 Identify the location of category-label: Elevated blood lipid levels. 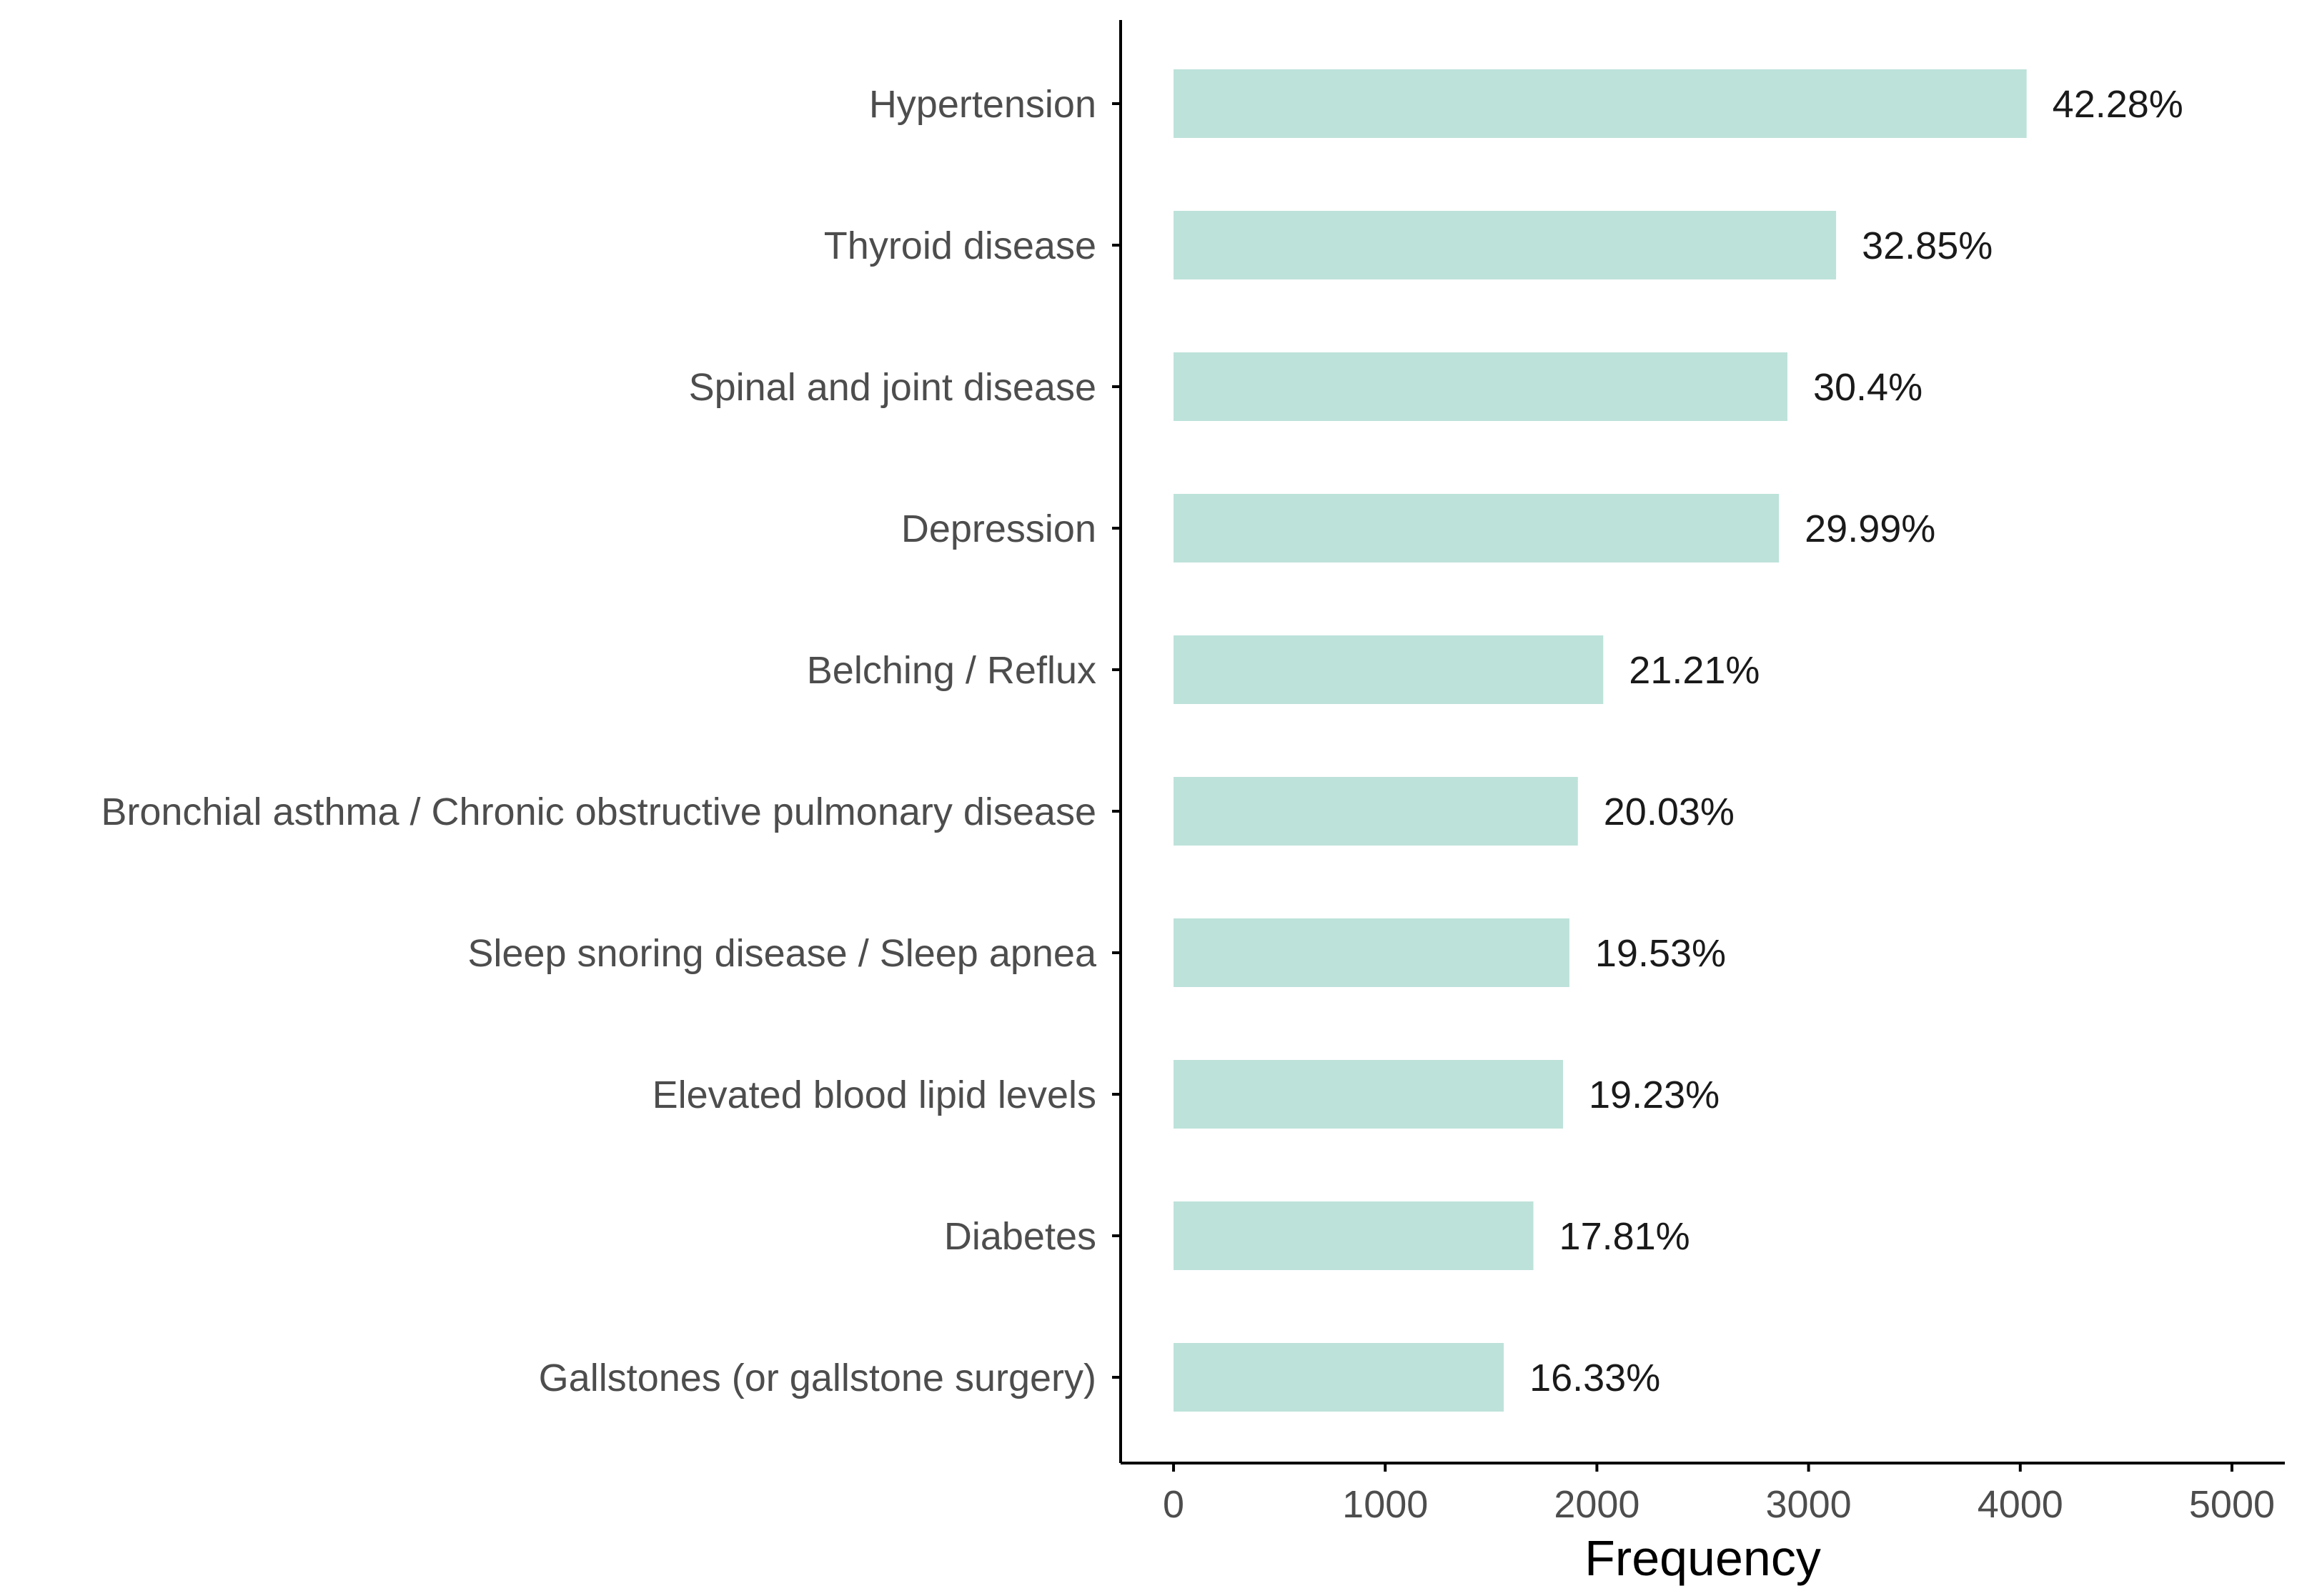
(874, 1095).